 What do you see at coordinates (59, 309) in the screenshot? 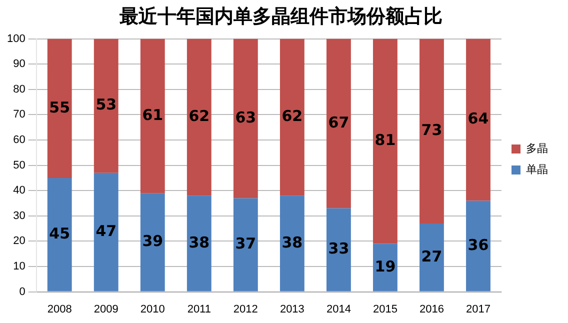
I see `x-tick-label: 2008` at bounding box center [59, 309].